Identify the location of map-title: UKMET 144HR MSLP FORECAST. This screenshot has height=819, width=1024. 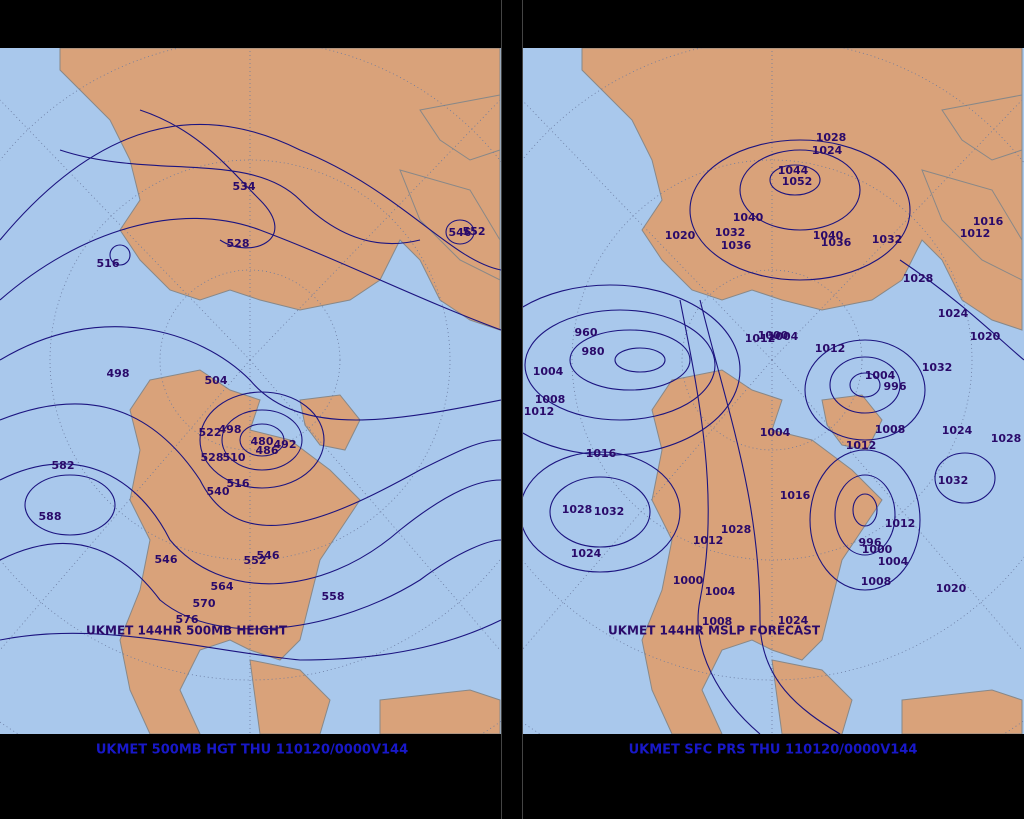
(714, 631).